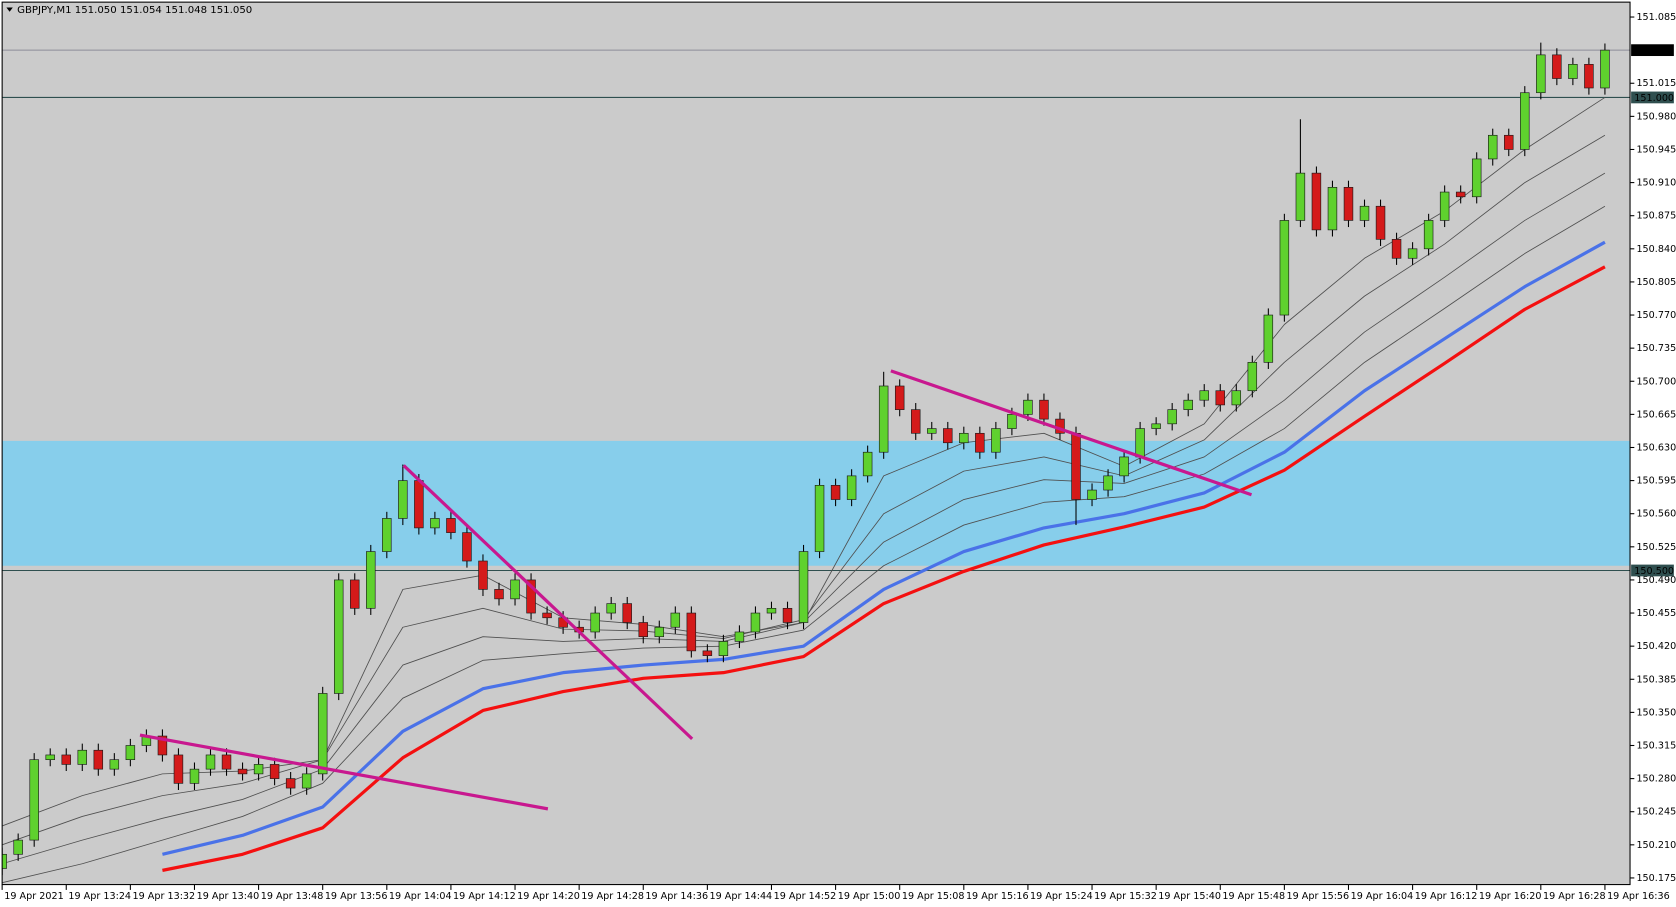 This screenshot has height=907, width=1676. Describe the element at coordinates (1656, 646) in the screenshot. I see `y-tick-label: 150.420` at that location.